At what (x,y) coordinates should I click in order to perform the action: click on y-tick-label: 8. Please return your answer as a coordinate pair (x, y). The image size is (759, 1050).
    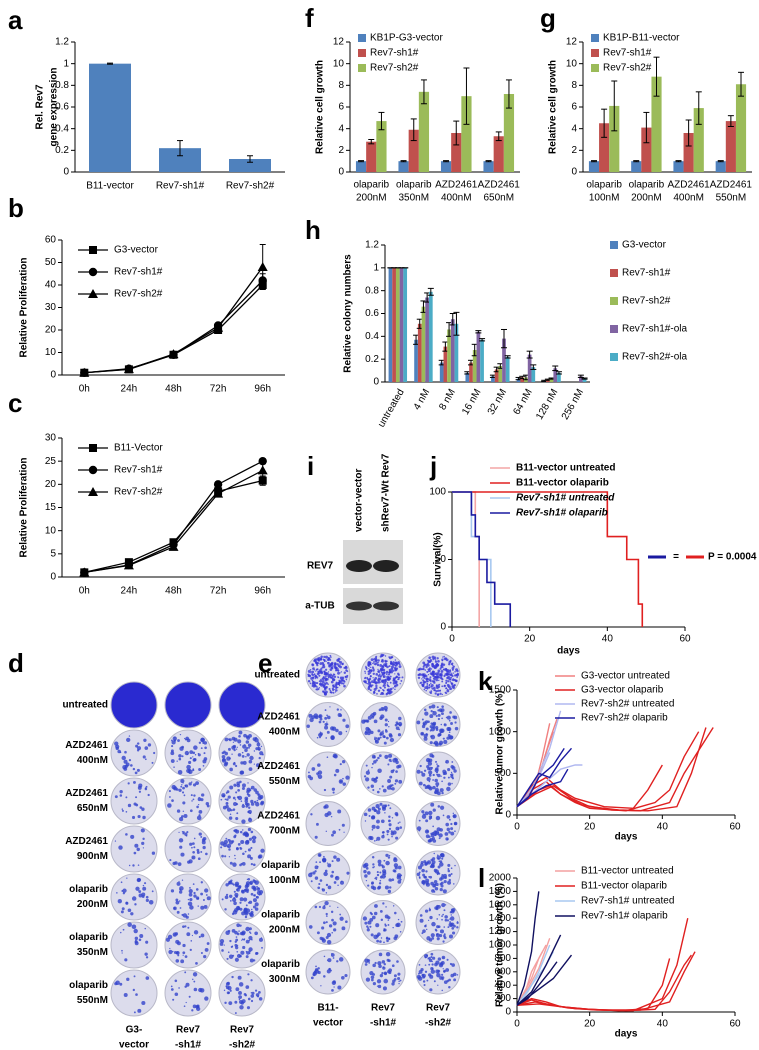
    Looking at the image, I should click on (574, 85).